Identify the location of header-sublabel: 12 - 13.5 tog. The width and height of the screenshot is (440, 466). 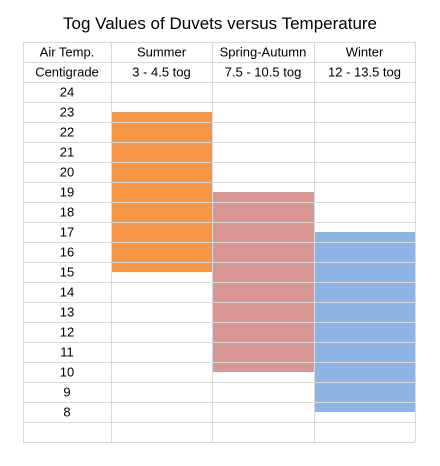
(364, 71).